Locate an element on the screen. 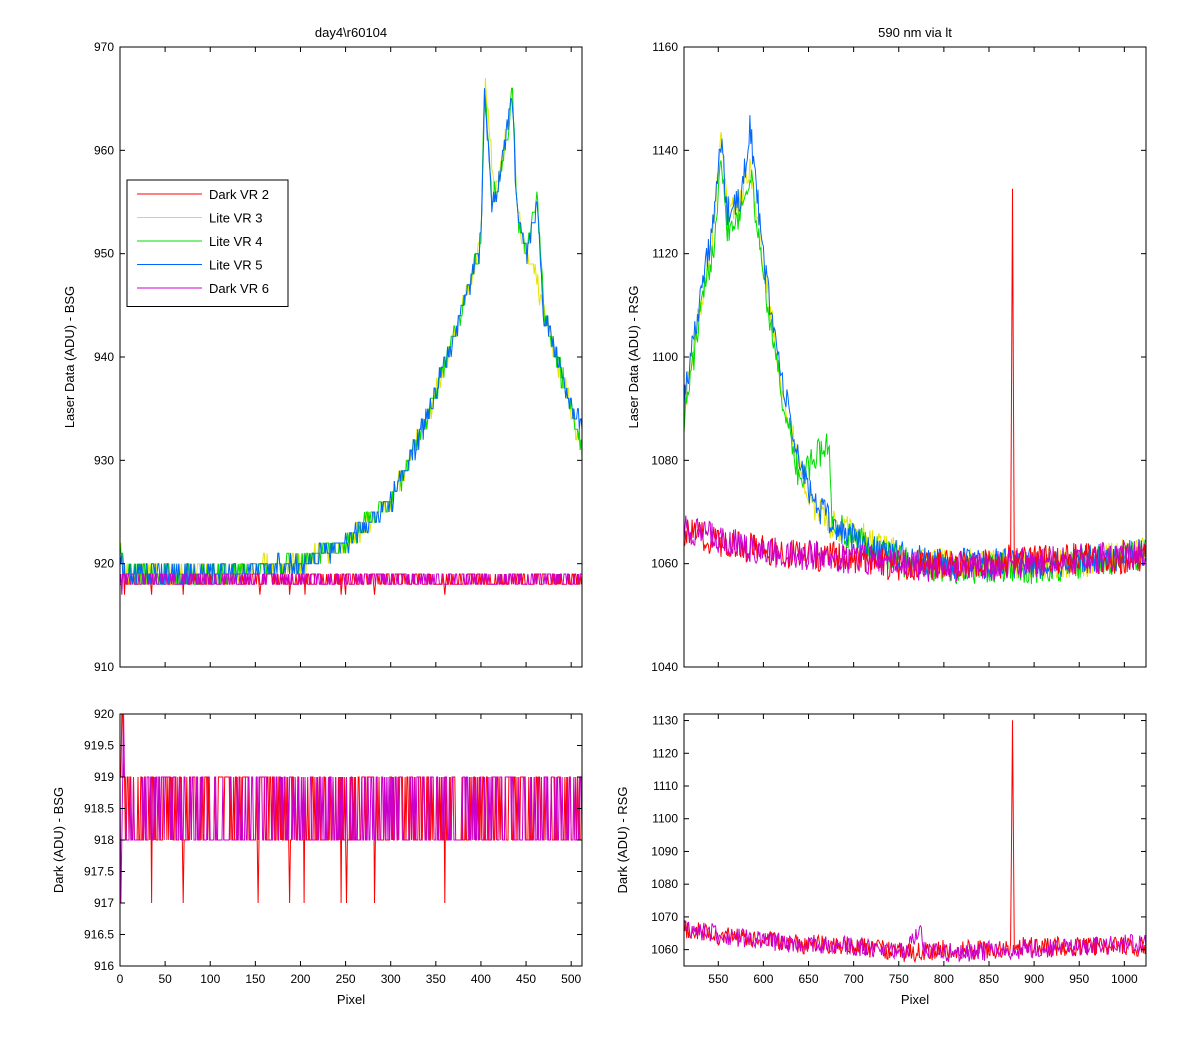 This screenshot has height=1050, width=1200. y-tick-label: 1090 is located at coordinates (664, 851).